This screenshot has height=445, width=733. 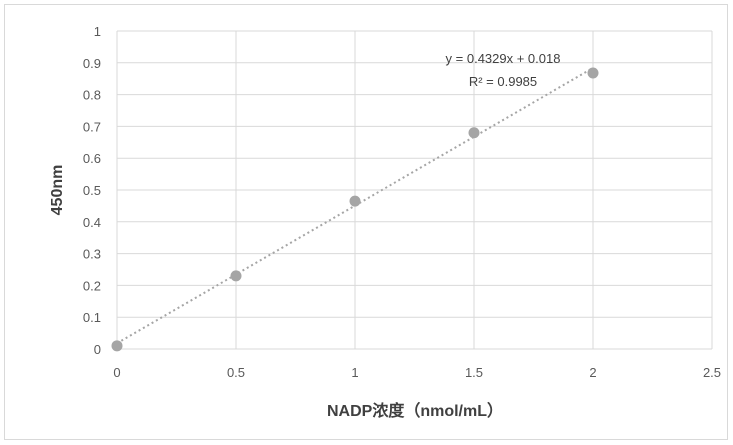 I want to click on trendline-r-squared: R² = 0.9985, so click(x=503, y=81).